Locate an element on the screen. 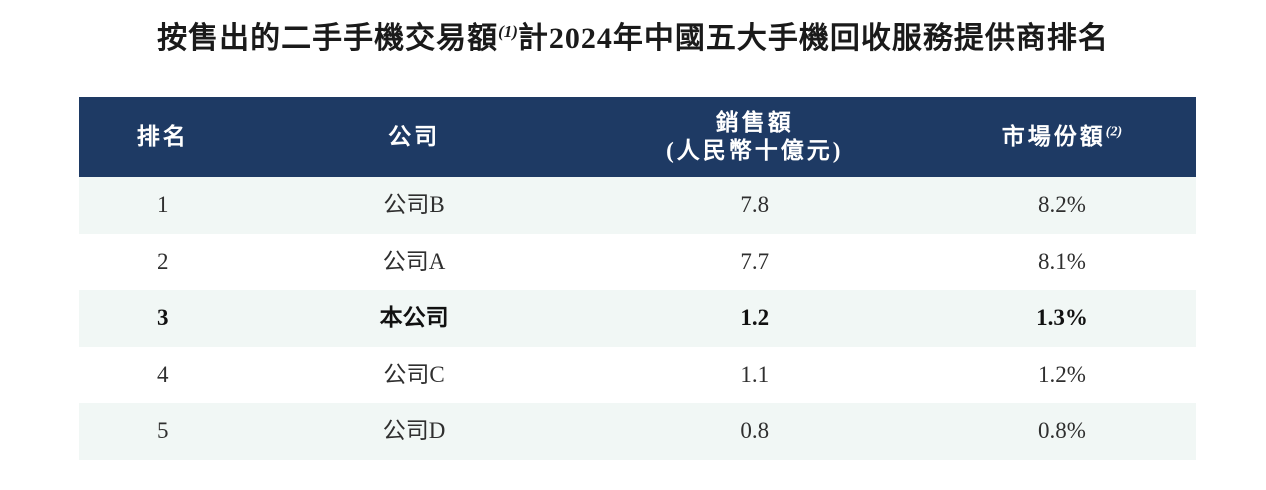  cell-rank: 5 is located at coordinates (163, 431).